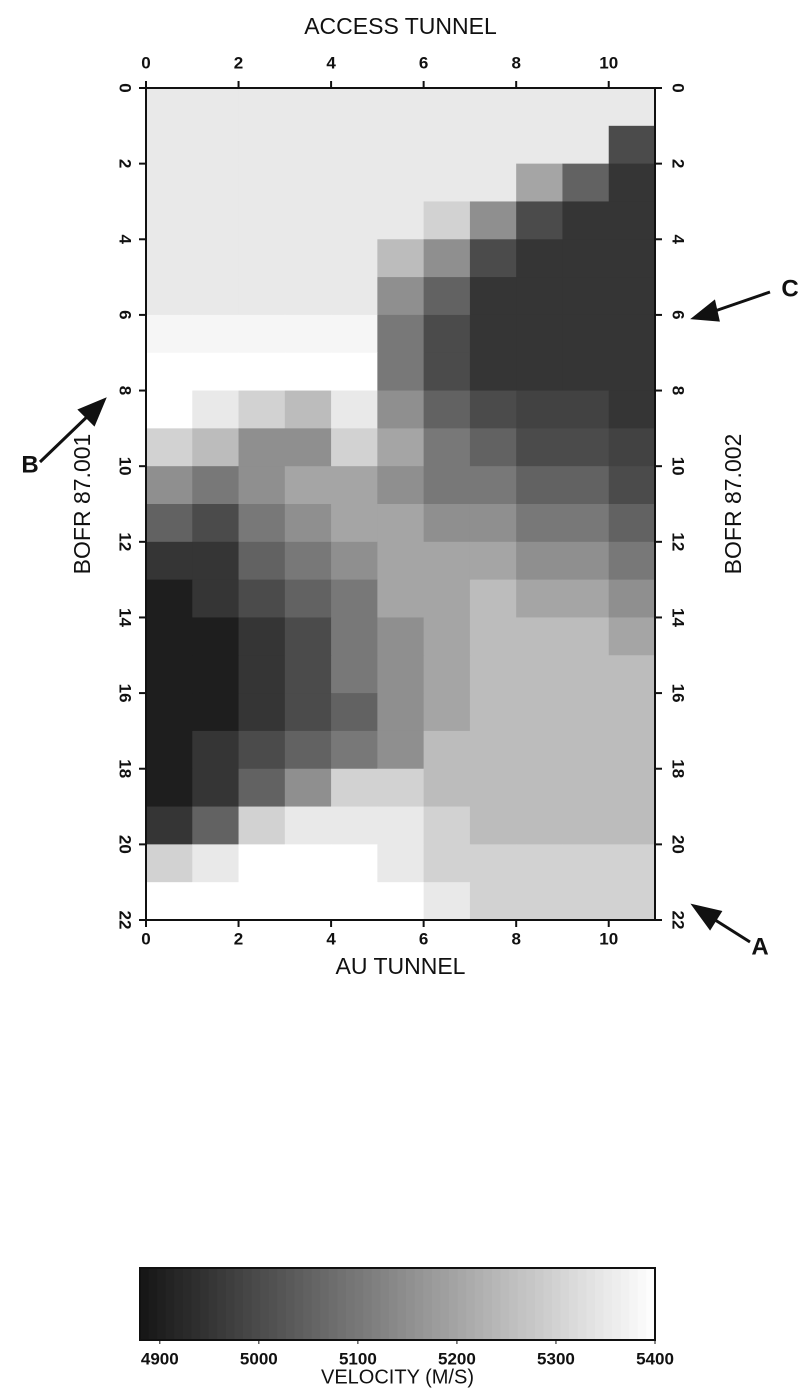 This screenshot has width=806, height=1388. I want to click on y-tick-label: 6, so click(125, 314).